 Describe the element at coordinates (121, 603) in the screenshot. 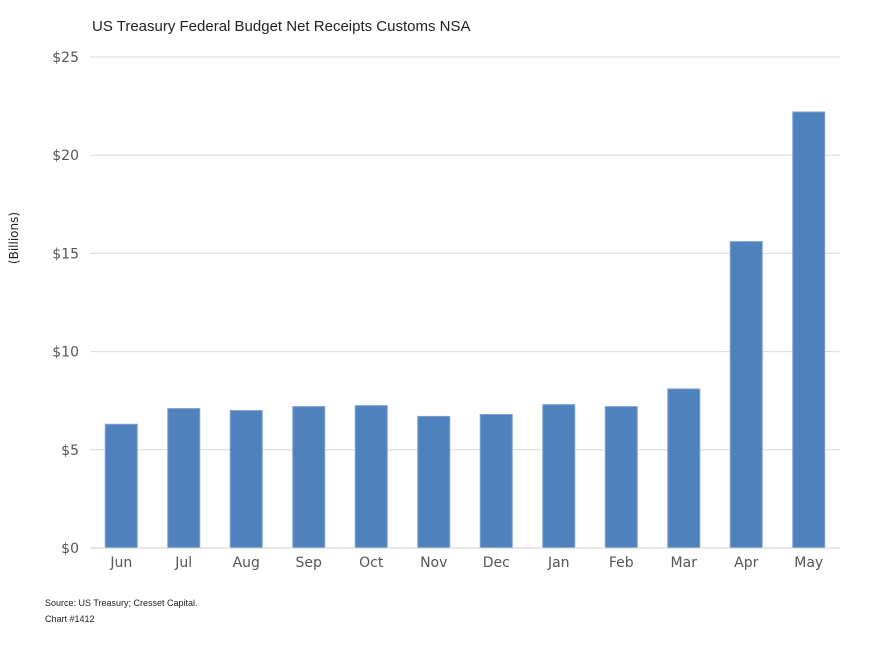

I see `source-note: Source: US Treasury; Cresset Capital.` at that location.